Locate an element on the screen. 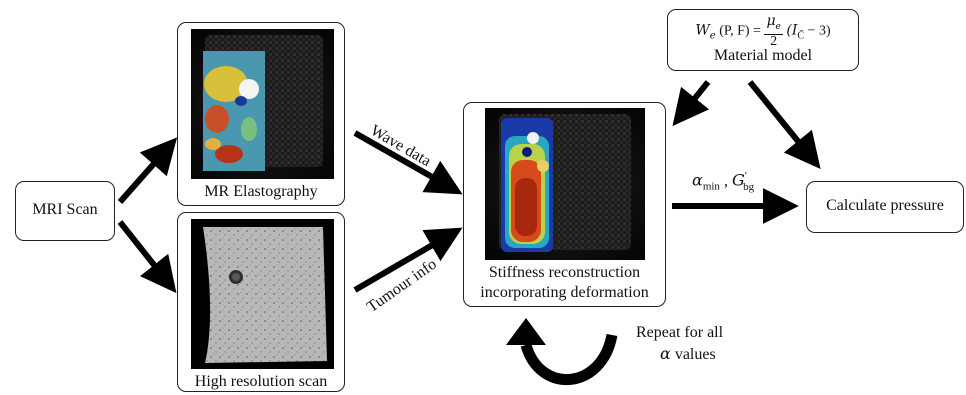  g-prime: ′ is located at coordinates (746, 176).